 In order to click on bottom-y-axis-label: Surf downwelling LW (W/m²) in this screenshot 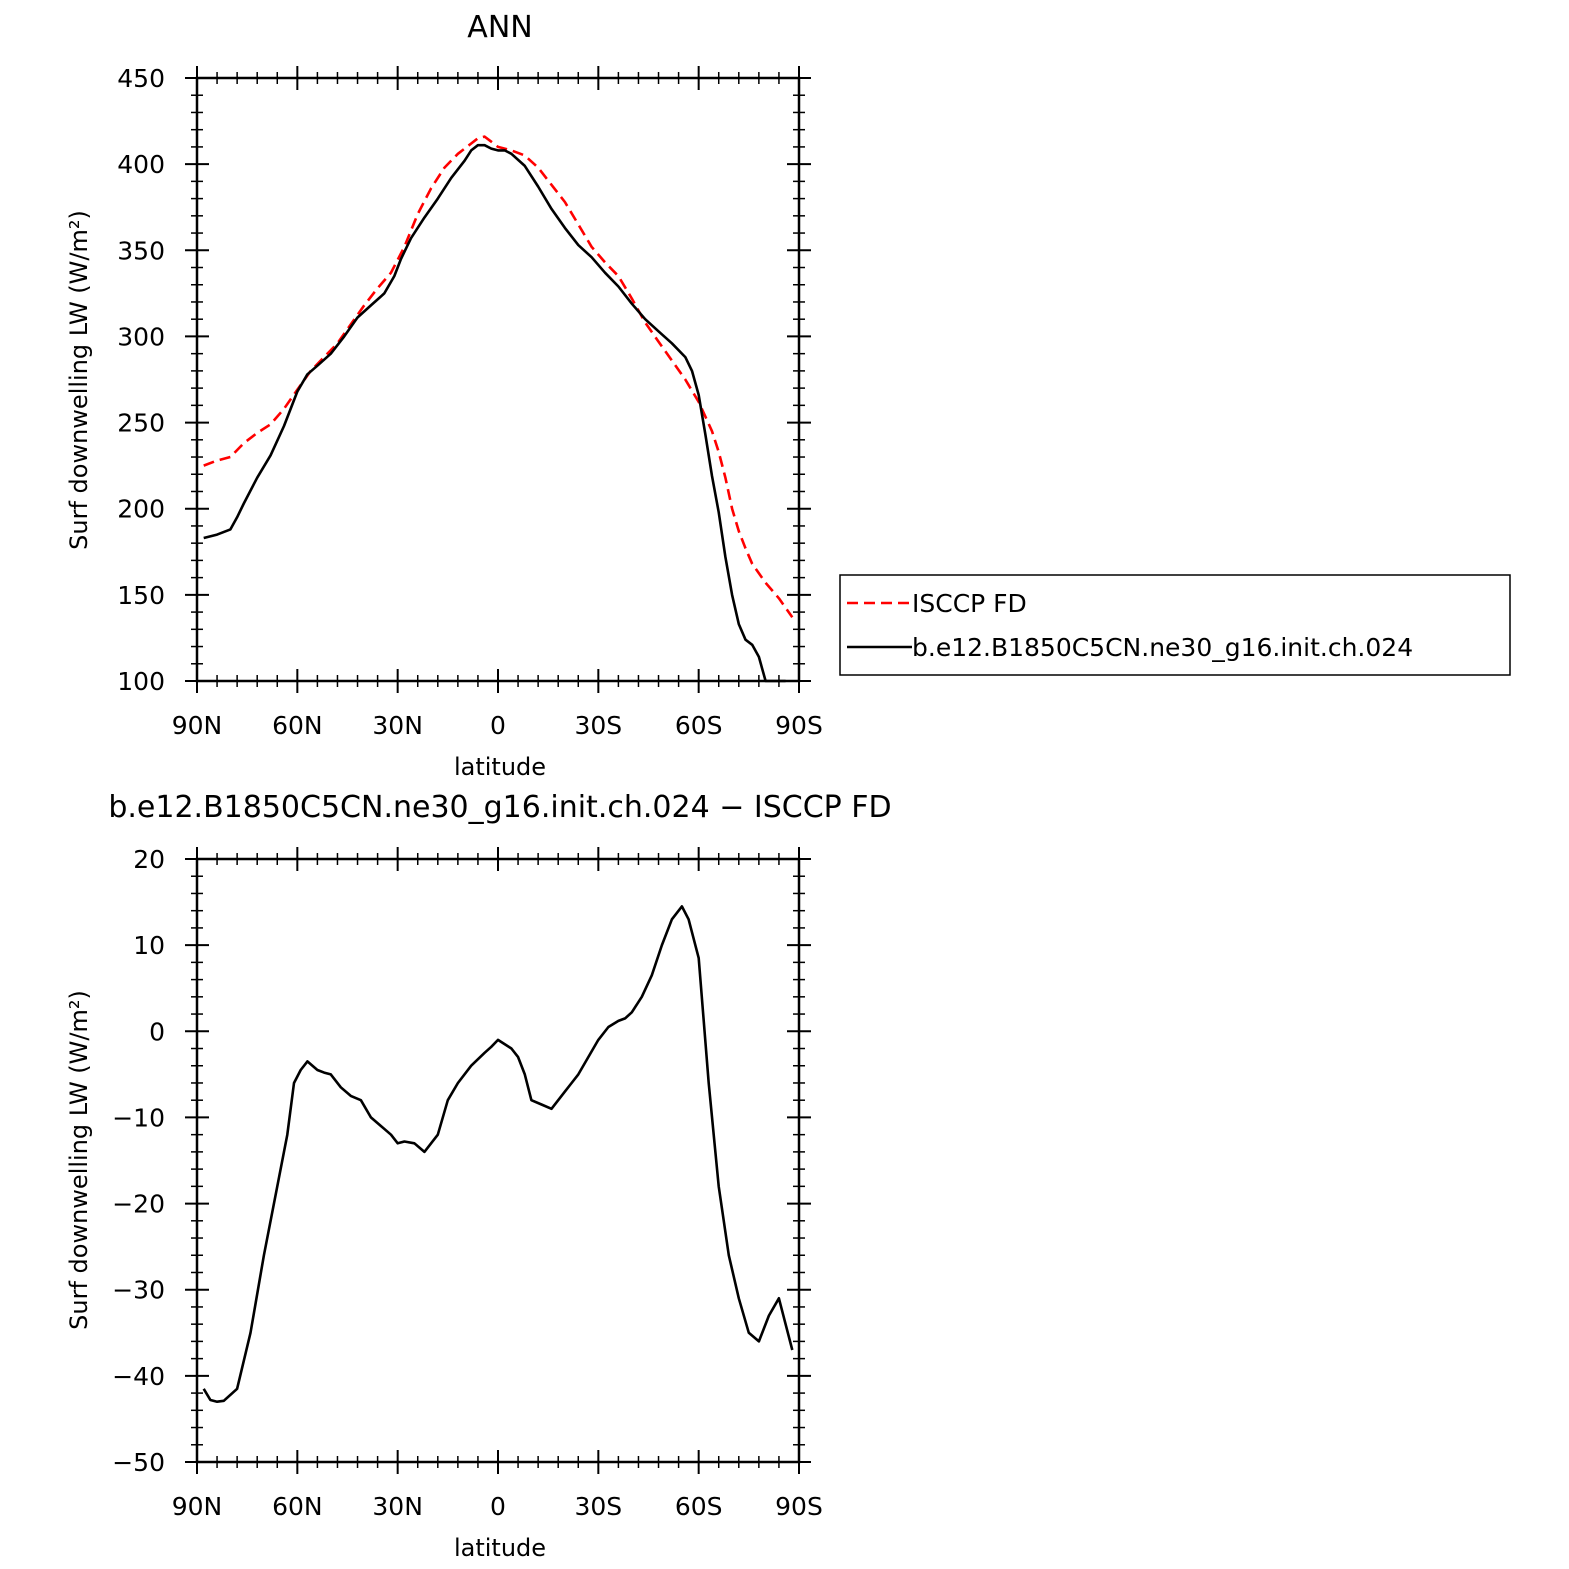, I will do `click(79, 1160)`.